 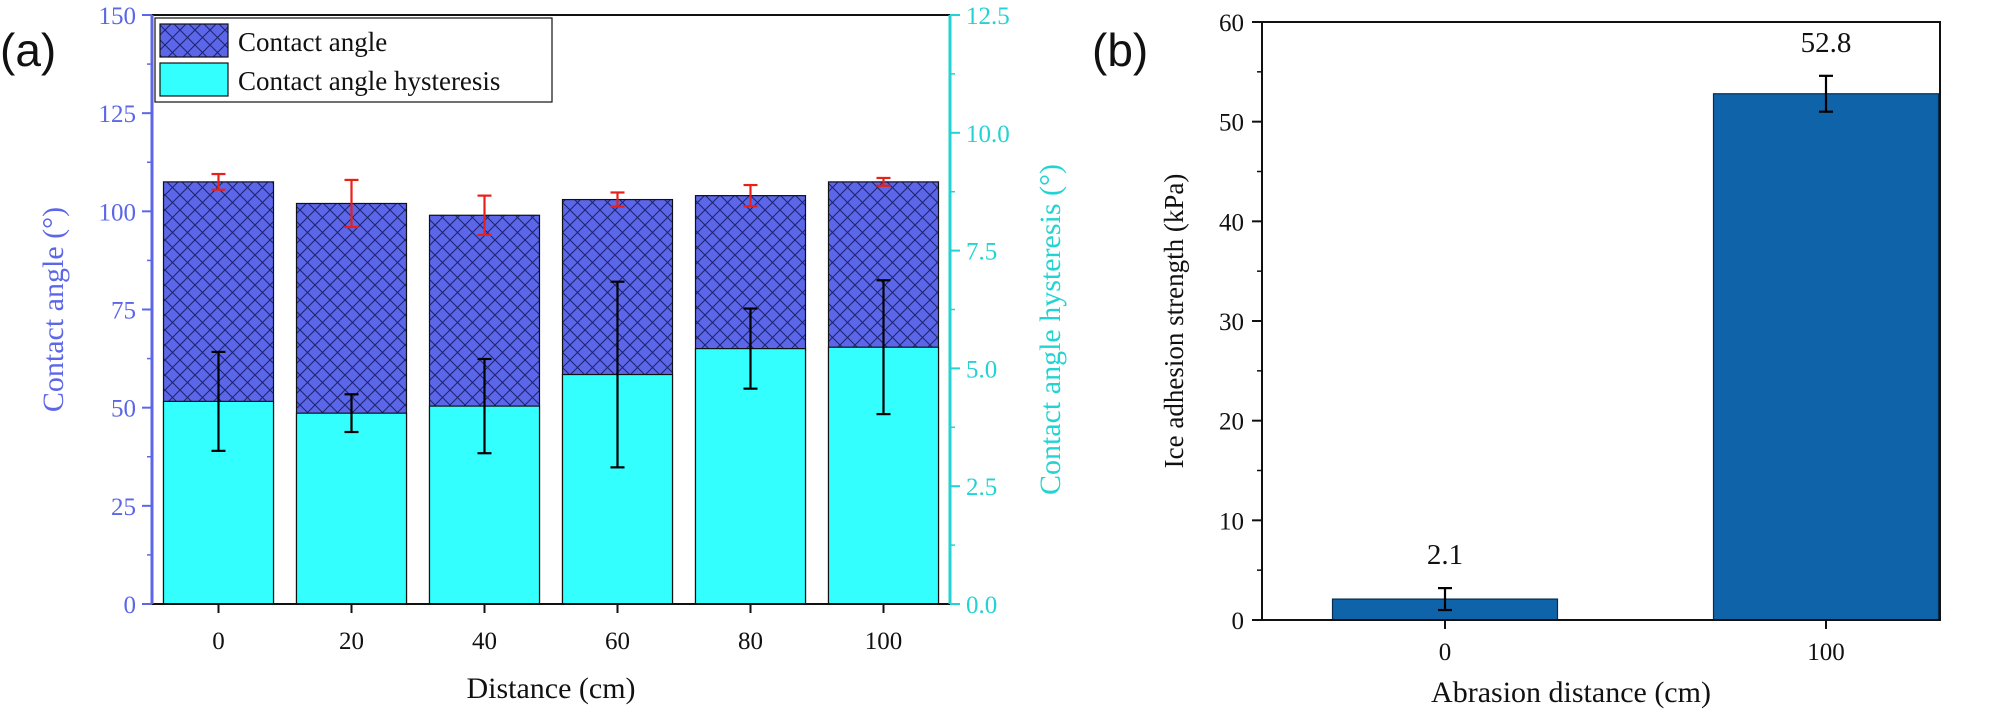 What do you see at coordinates (617, 641) in the screenshot?
I see `x-tick-label: 60` at bounding box center [617, 641].